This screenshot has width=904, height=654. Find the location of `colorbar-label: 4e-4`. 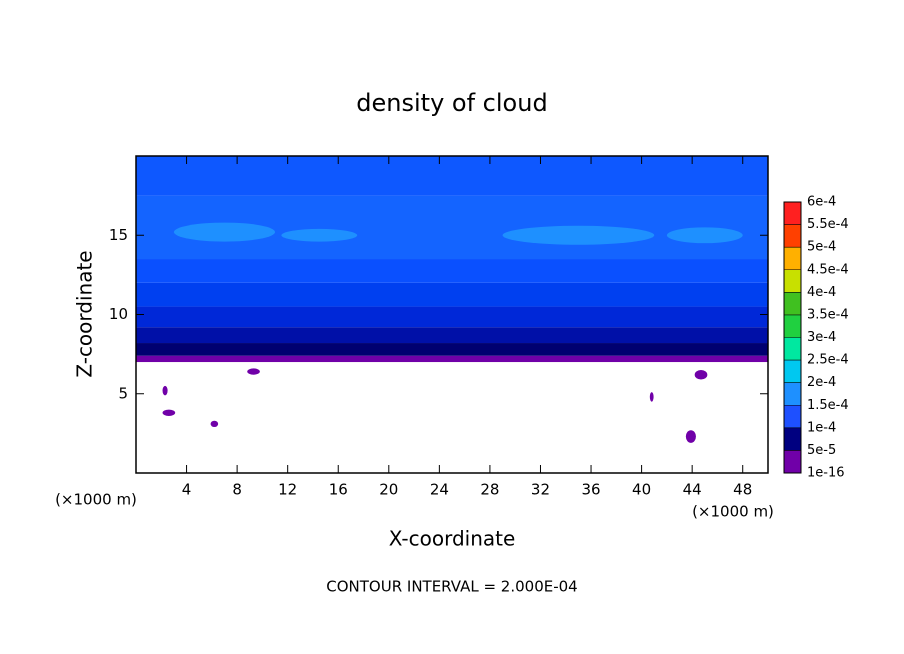

colorbar-label: 4e-4 is located at coordinates (821, 292).